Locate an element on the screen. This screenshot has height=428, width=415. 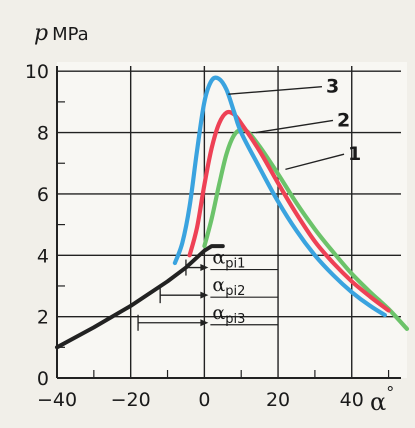
y-tick-label: 10 is located at coordinates (37, 72).